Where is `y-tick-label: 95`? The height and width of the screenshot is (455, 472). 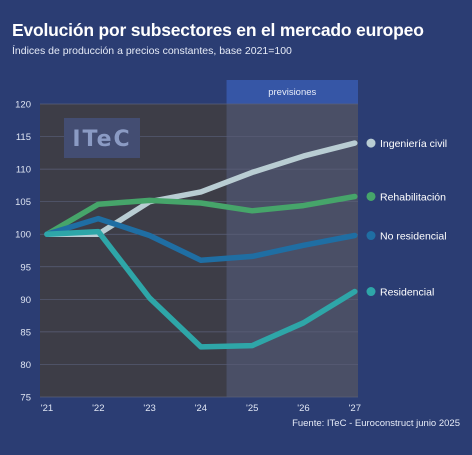
y-tick-label: 95 is located at coordinates (25, 267).